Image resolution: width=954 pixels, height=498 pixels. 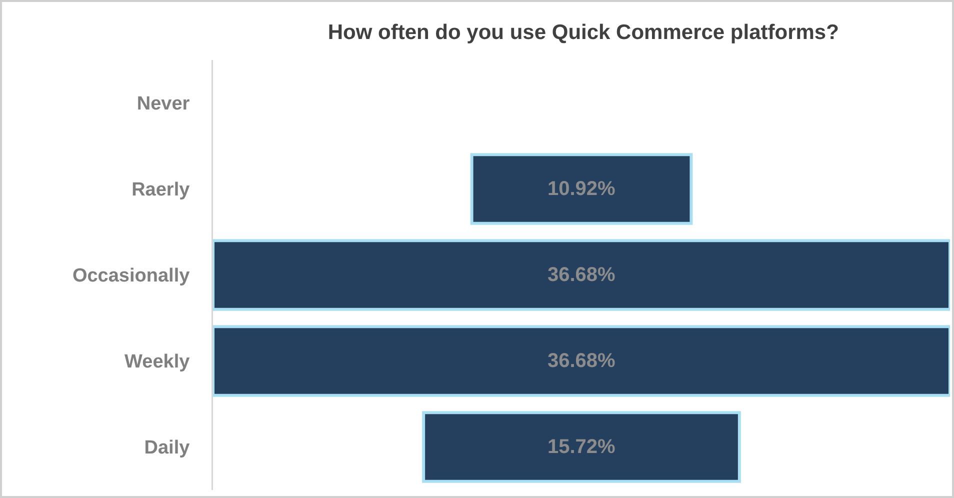 What do you see at coordinates (581, 447) in the screenshot?
I see `data-label: 15.72%` at bounding box center [581, 447].